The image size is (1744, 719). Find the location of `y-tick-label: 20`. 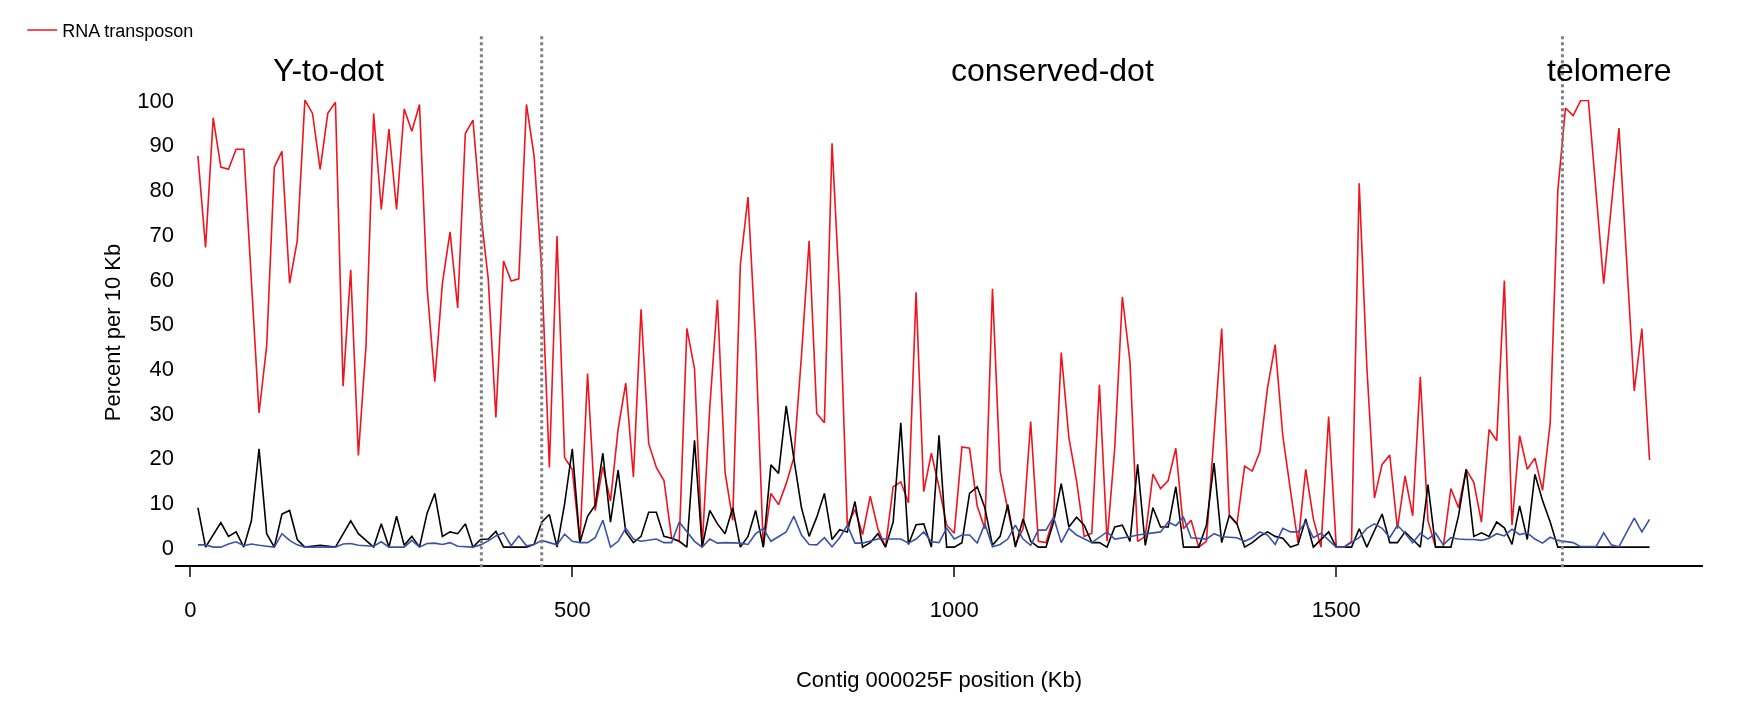

y-tick-label: 20 is located at coordinates (161, 458).